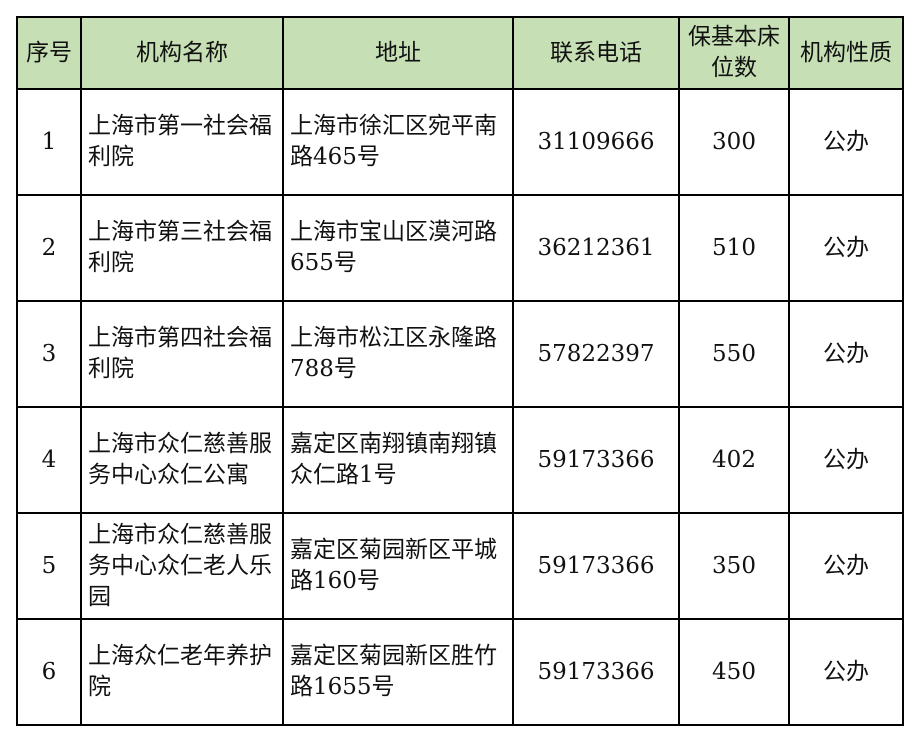  Describe the element at coordinates (182, 53) in the screenshot. I see `header-name: 机构名称` at that location.